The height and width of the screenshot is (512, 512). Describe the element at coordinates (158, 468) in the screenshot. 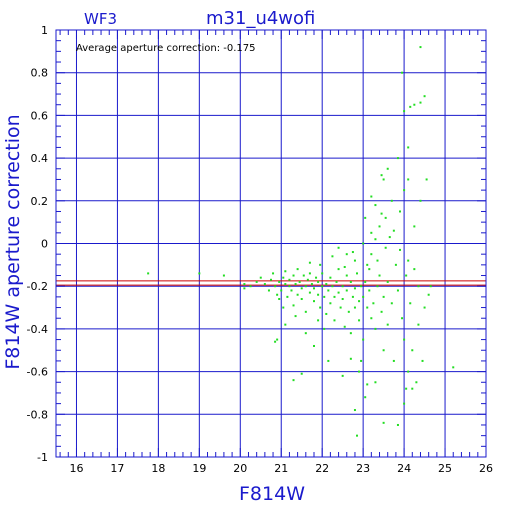

I see `x-tick-label: 18` at that location.